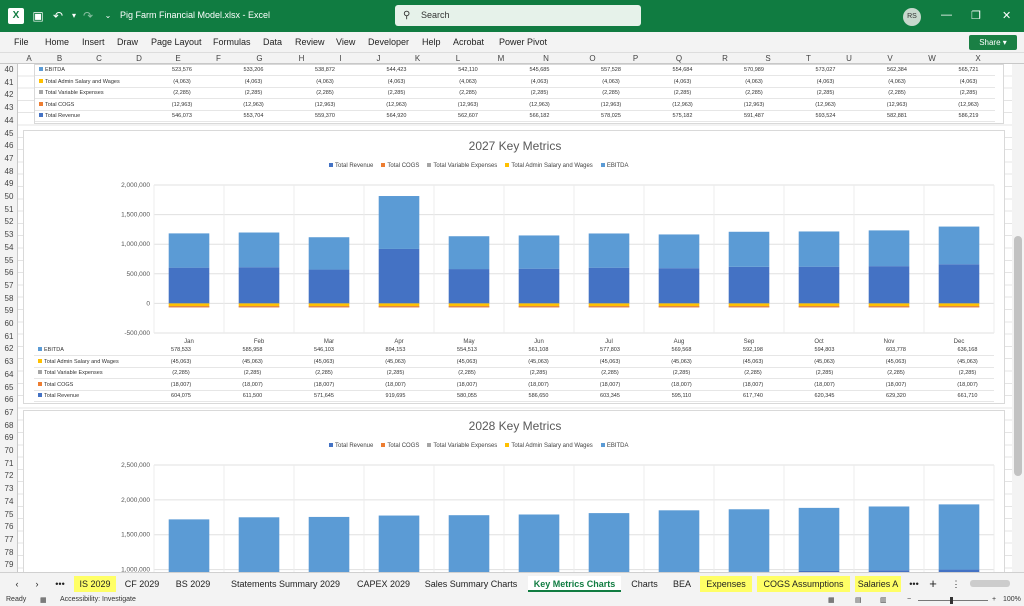  What do you see at coordinates (538, 350) in the screenshot?
I see `table-cell: 561,108` at bounding box center [538, 350].